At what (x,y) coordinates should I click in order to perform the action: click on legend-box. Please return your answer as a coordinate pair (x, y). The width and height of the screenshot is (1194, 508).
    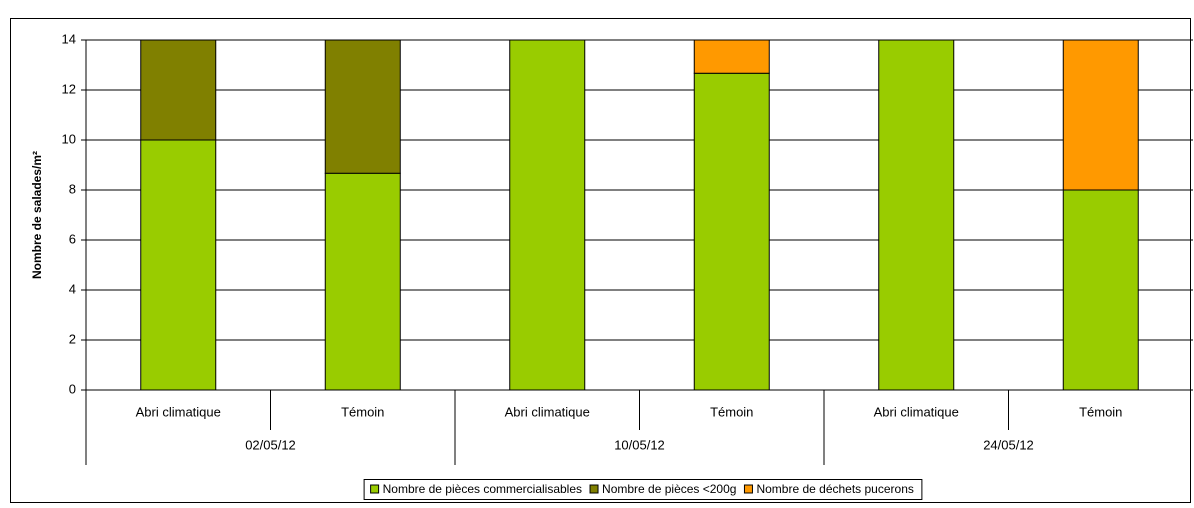
    Looking at the image, I should click on (643, 489).